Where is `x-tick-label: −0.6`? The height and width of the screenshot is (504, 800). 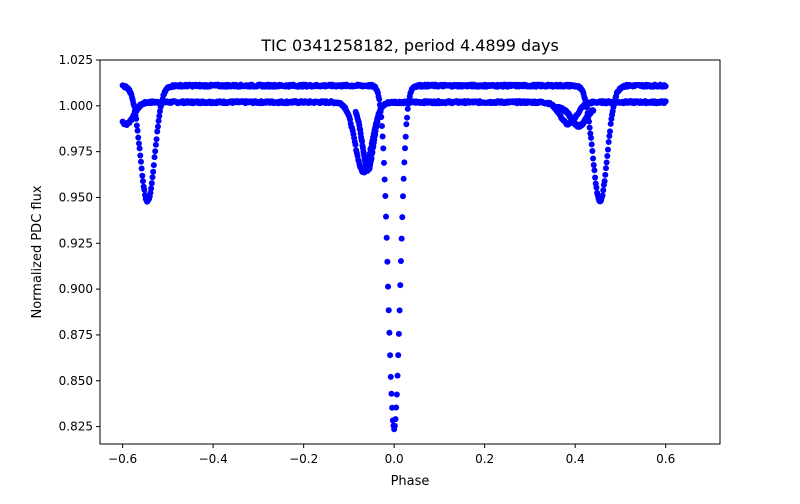 x-tick-label: −0.6 is located at coordinates (122, 459).